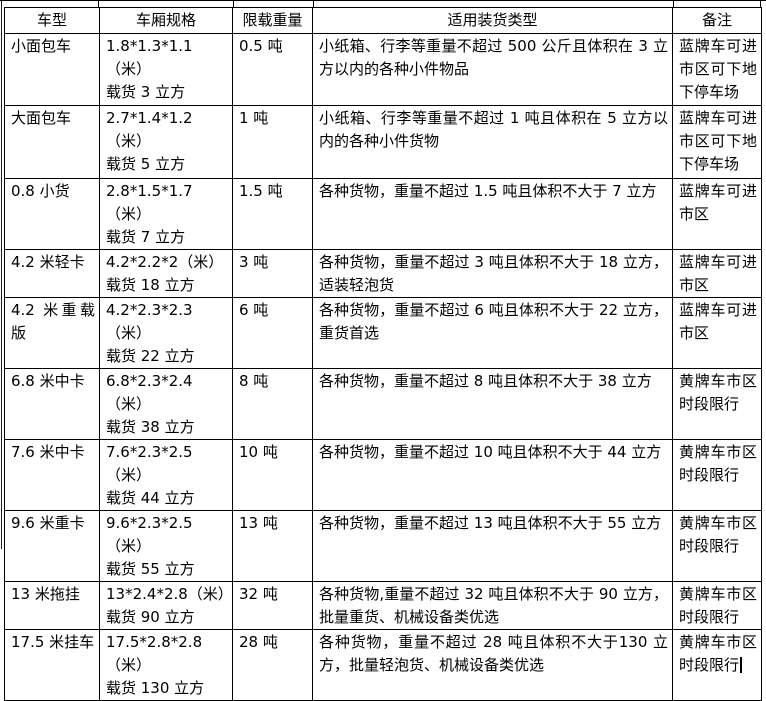  I want to click on spec-cell: 17.5*2.8*2.8（米） 载货 130 立方, so click(166, 665).